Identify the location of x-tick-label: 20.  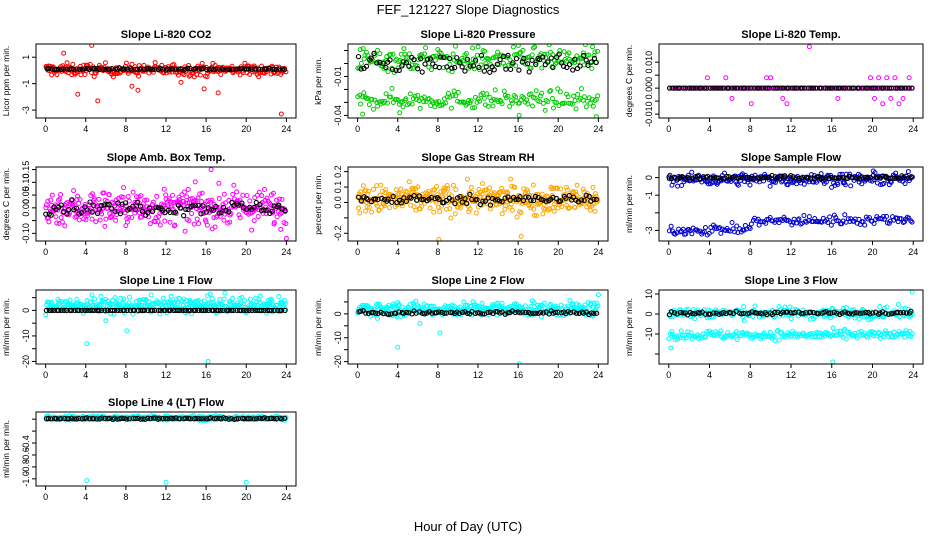
(558, 129).